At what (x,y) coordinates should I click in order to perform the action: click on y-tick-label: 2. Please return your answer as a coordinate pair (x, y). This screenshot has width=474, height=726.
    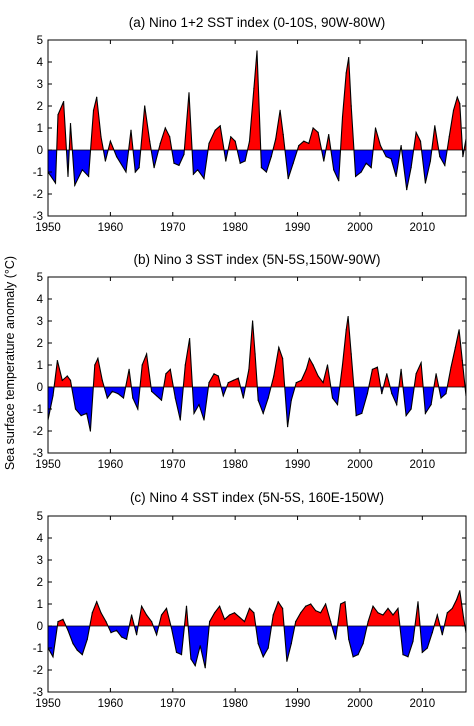
    Looking at the image, I should click on (40, 107).